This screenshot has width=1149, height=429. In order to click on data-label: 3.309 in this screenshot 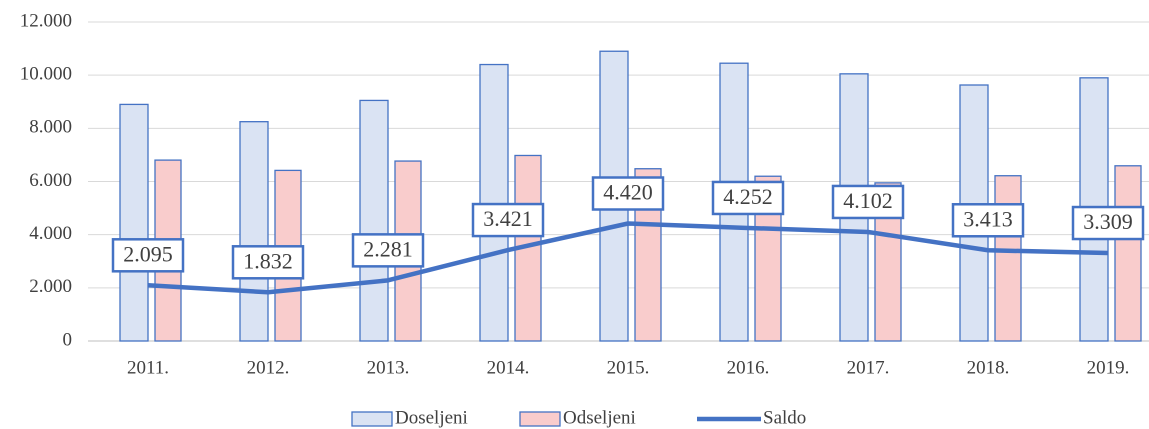, I will do `click(1108, 221)`.